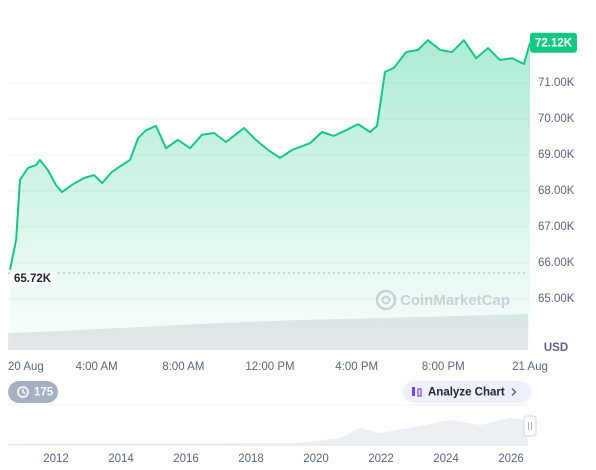 This screenshot has width=596, height=470. Describe the element at coordinates (381, 459) in the screenshot. I see `navigator-label: 2022` at that location.